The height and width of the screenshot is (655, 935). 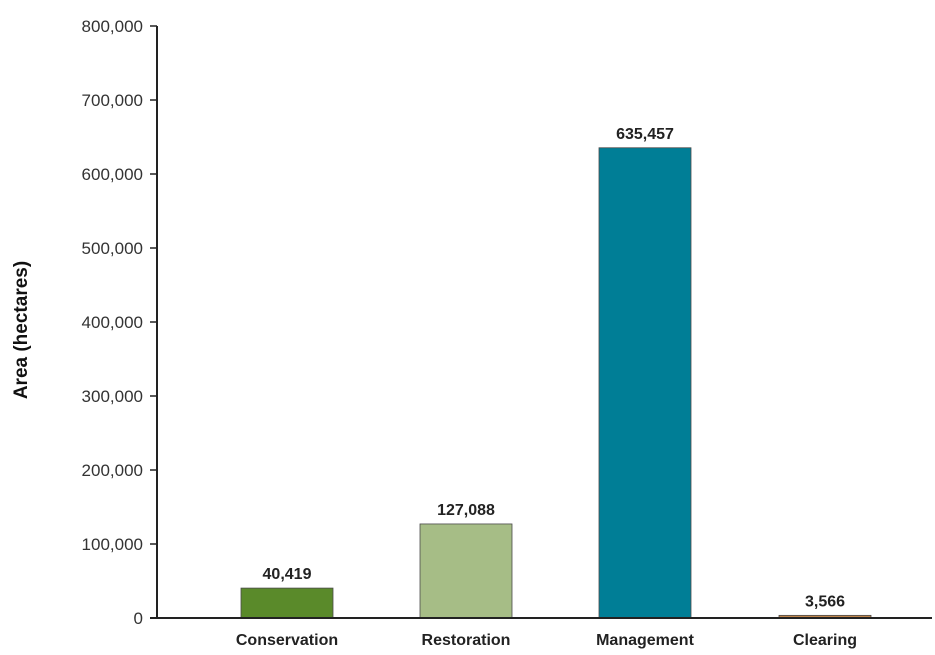 I want to click on bar-restoration, so click(x=466, y=571).